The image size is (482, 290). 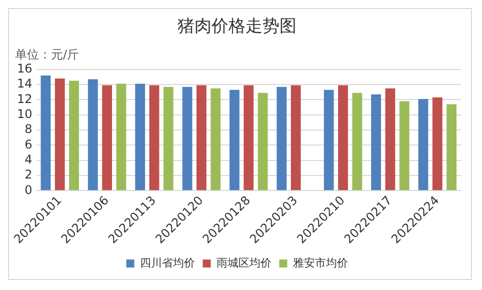 What do you see at coordinates (24, 113) in the screenshot?
I see `y-tick-label: 10` at bounding box center [24, 113].